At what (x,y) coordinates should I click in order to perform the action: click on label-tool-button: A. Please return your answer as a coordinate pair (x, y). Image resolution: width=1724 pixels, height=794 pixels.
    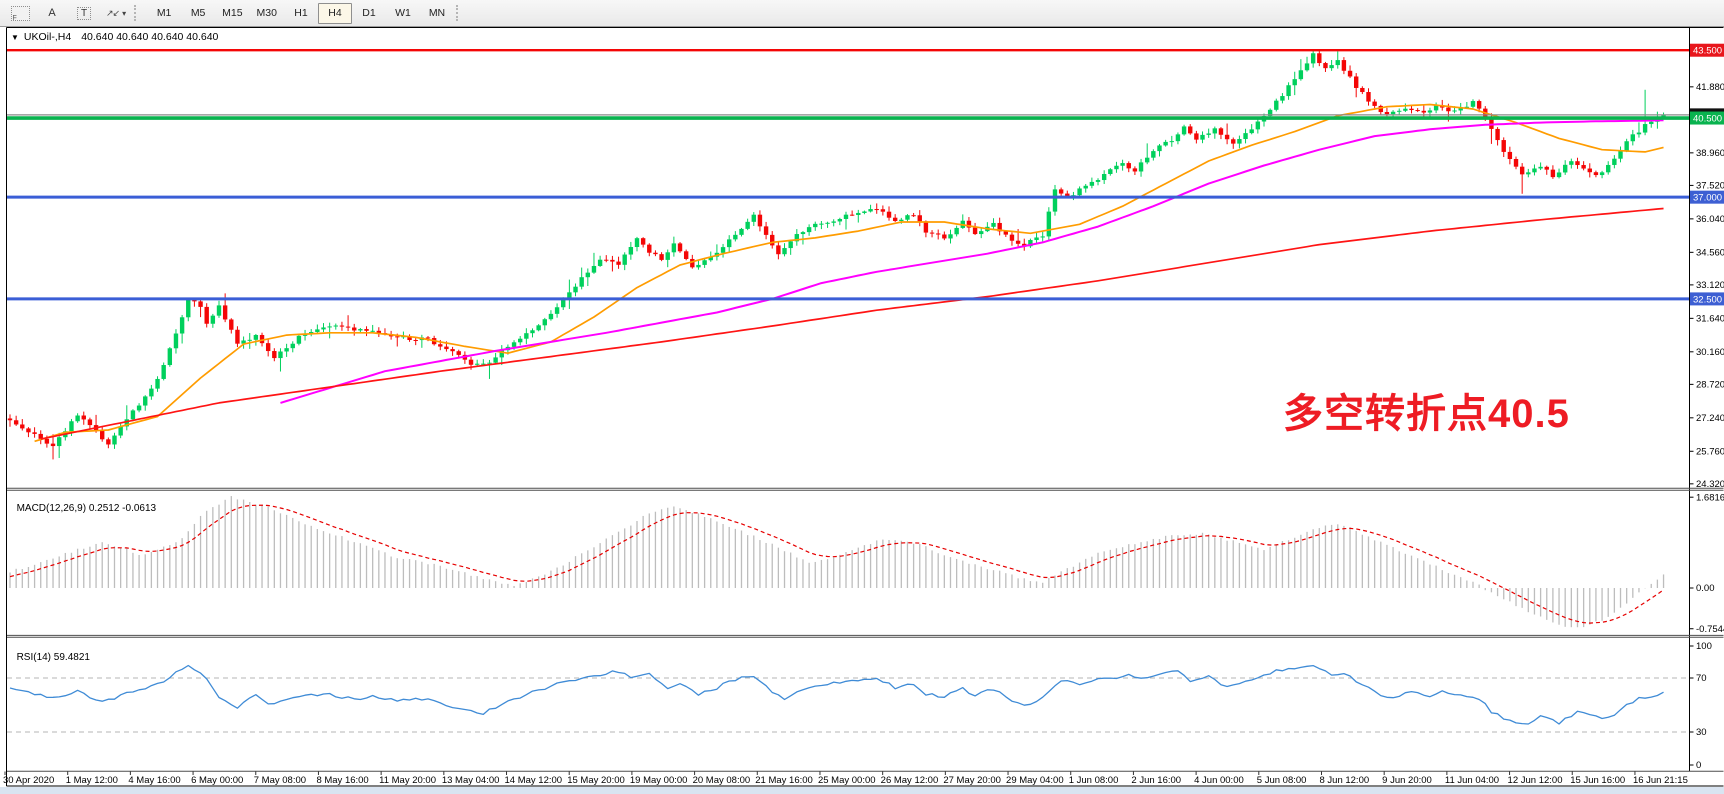
    Looking at the image, I should click on (52, 13).